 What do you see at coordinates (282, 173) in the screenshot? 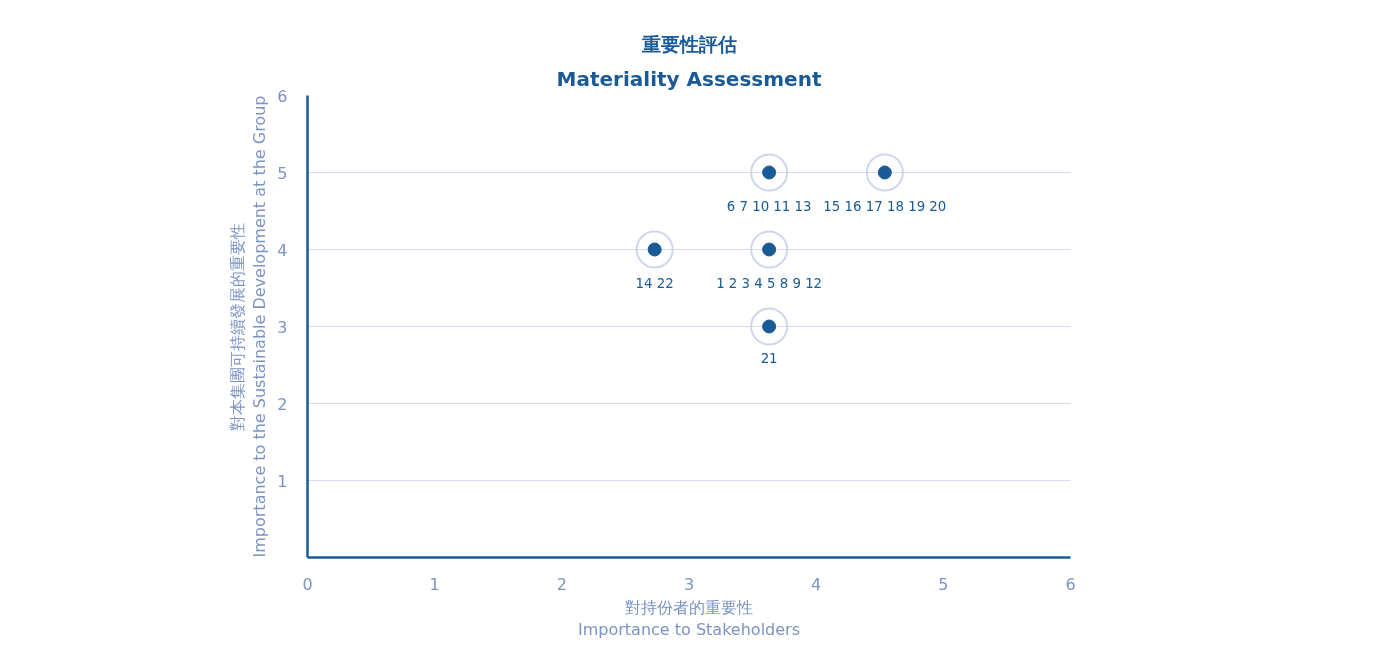
I see `y-tick-label: 5` at bounding box center [282, 173].